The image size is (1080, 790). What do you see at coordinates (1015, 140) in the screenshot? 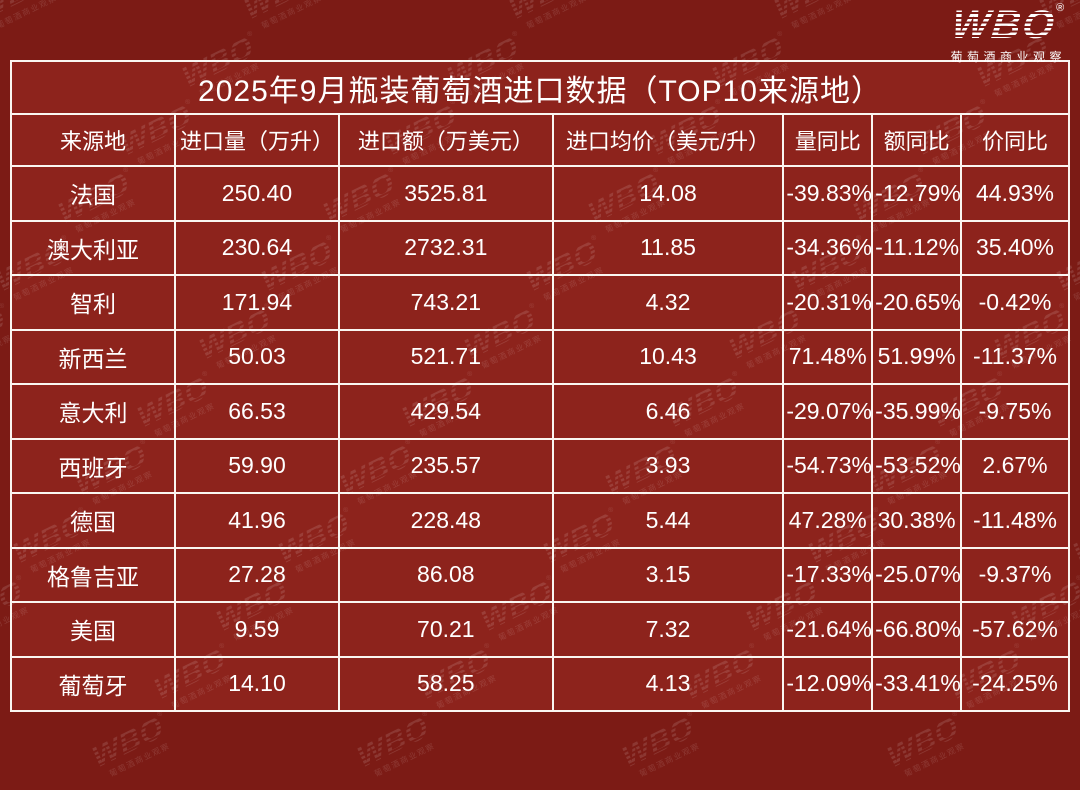
I see `column-header: 价同比` at bounding box center [1015, 140].